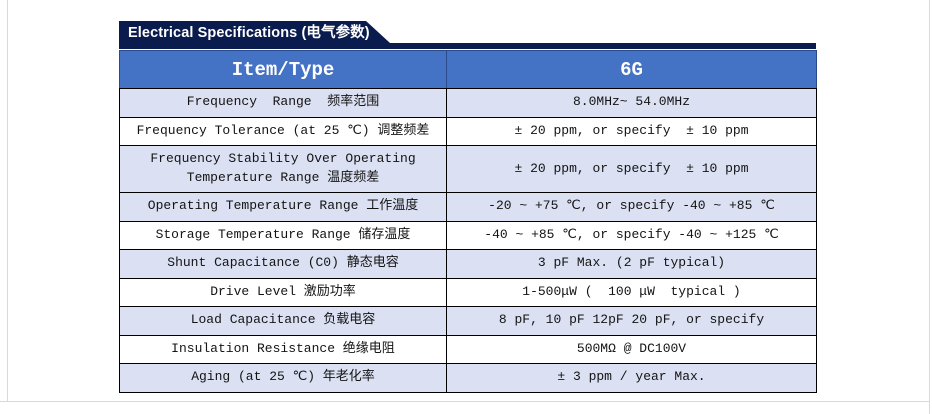 Image resolution: width=932 pixels, height=414 pixels. What do you see at coordinates (283, 321) in the screenshot?
I see `spec-item-cell: Load Capacitance 负载电容` at bounding box center [283, 321].